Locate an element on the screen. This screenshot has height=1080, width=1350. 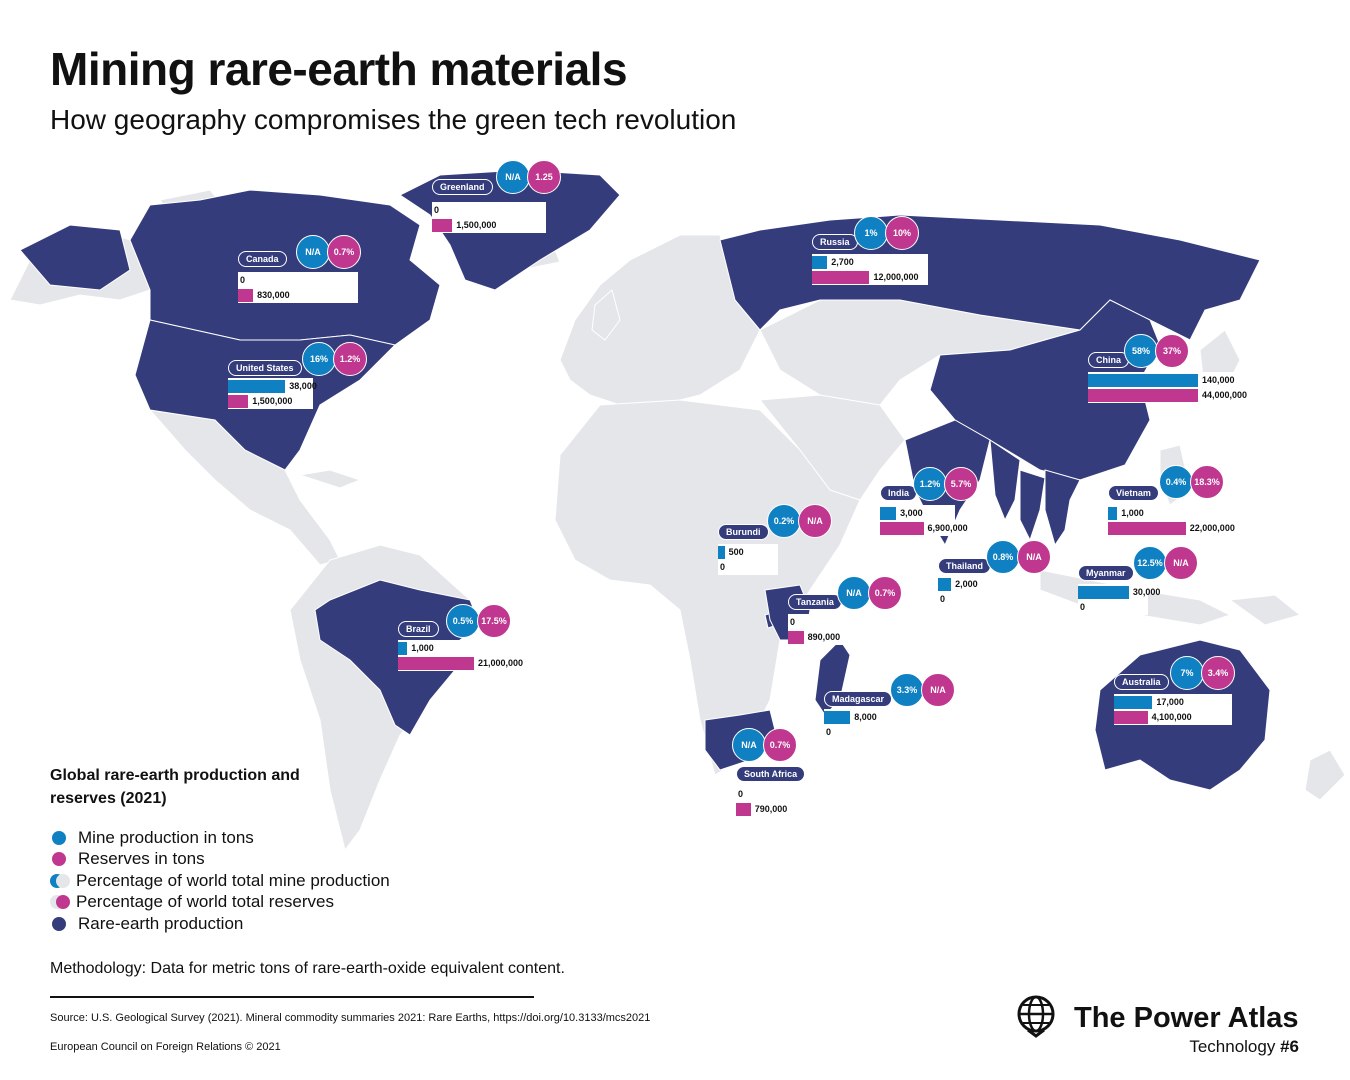
reserves-percent-bubble: 1.25 is located at coordinates (544, 177).